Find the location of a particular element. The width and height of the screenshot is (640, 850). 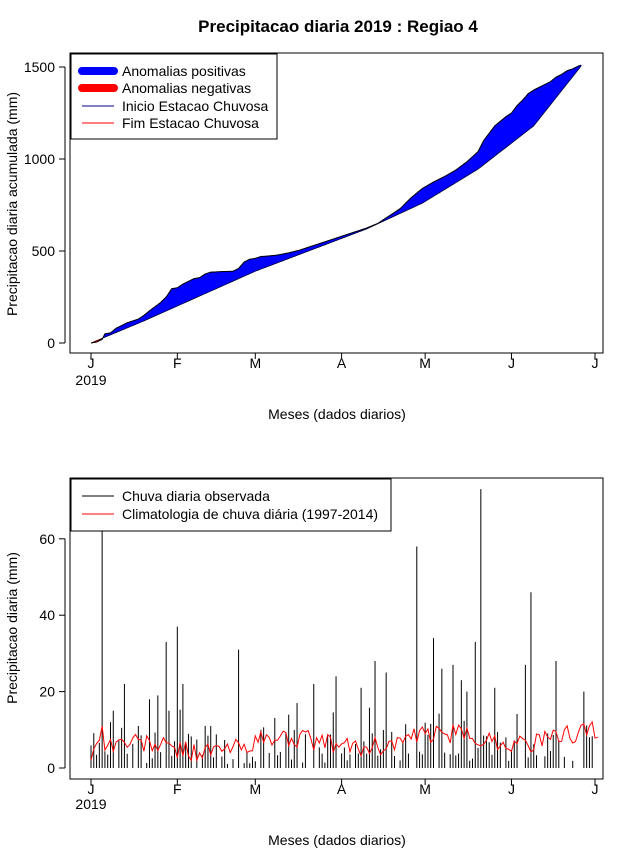

bottom-y-axis: 0 20 40 60 is located at coordinates (52, 653).